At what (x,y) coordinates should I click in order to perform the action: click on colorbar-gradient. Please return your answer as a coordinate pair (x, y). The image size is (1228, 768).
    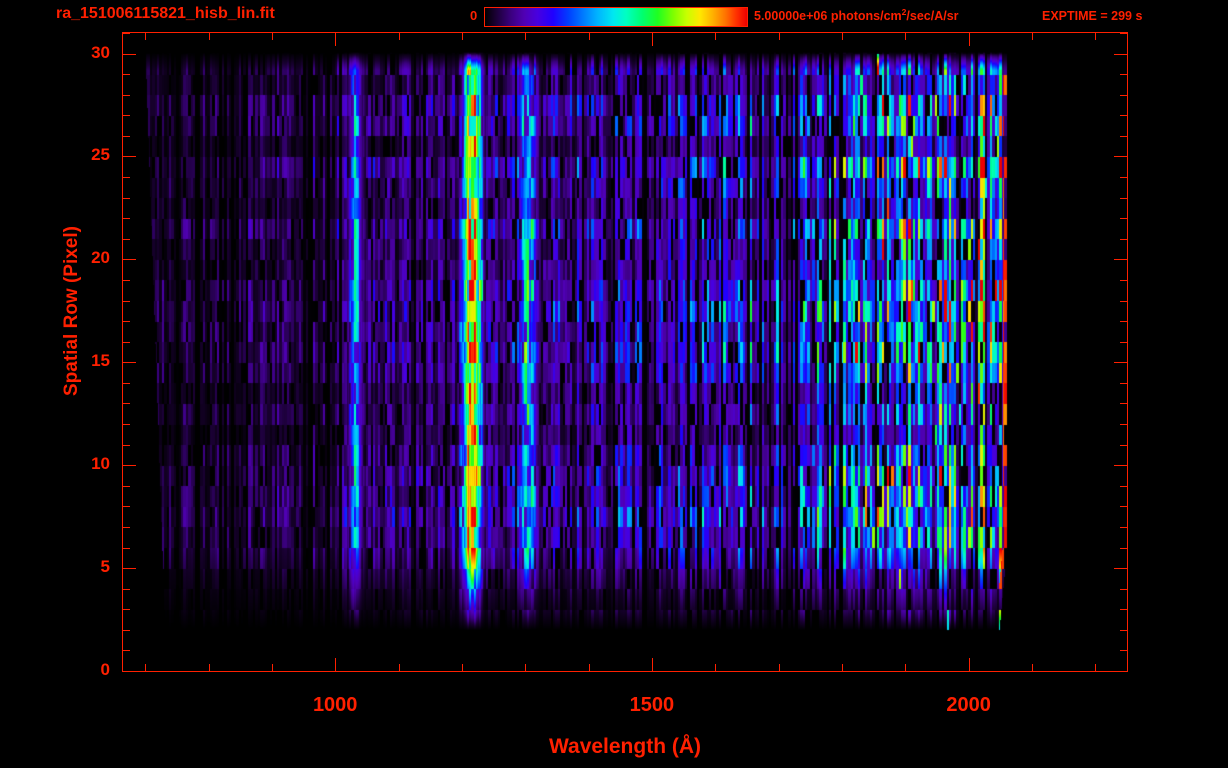
    Looking at the image, I should click on (616, 17).